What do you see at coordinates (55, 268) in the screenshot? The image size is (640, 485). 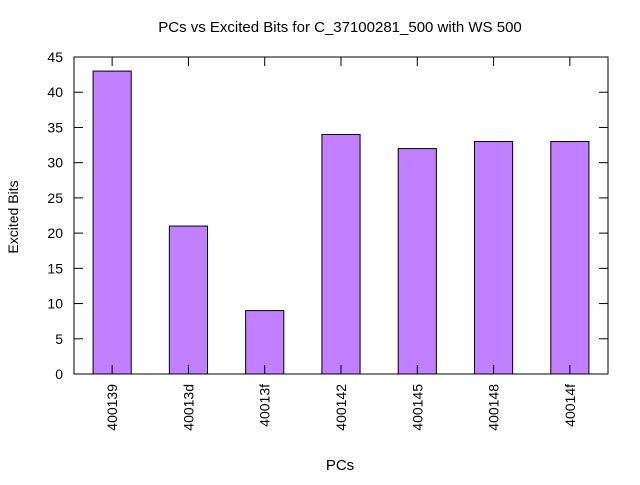 I see `y-tick-label: 15` at bounding box center [55, 268].